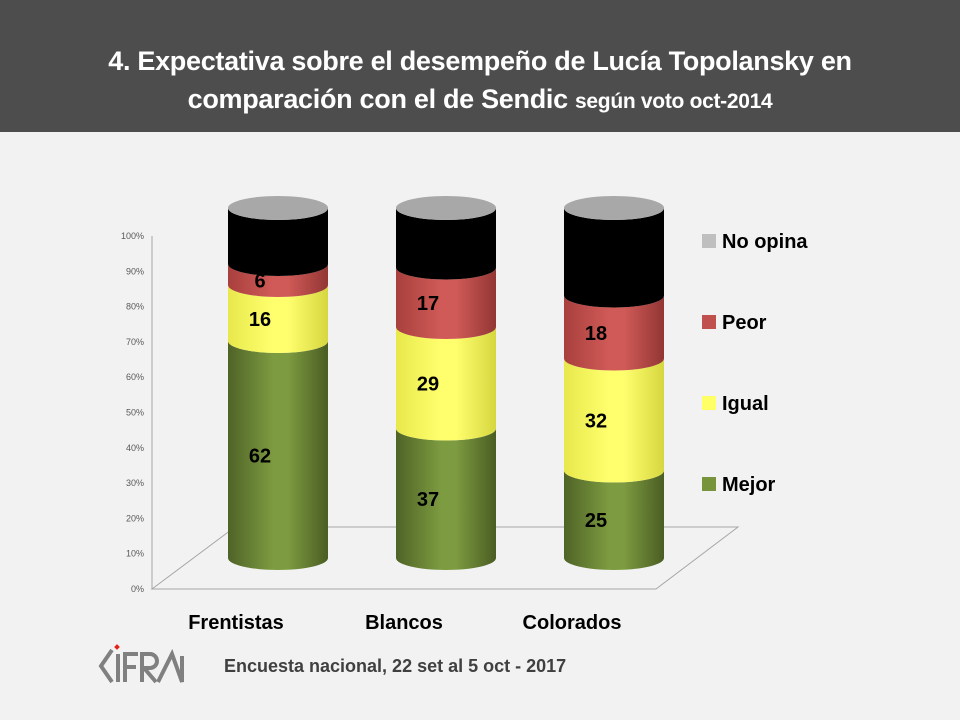 This screenshot has height=720, width=960. I want to click on data-label: 37, so click(428, 500).